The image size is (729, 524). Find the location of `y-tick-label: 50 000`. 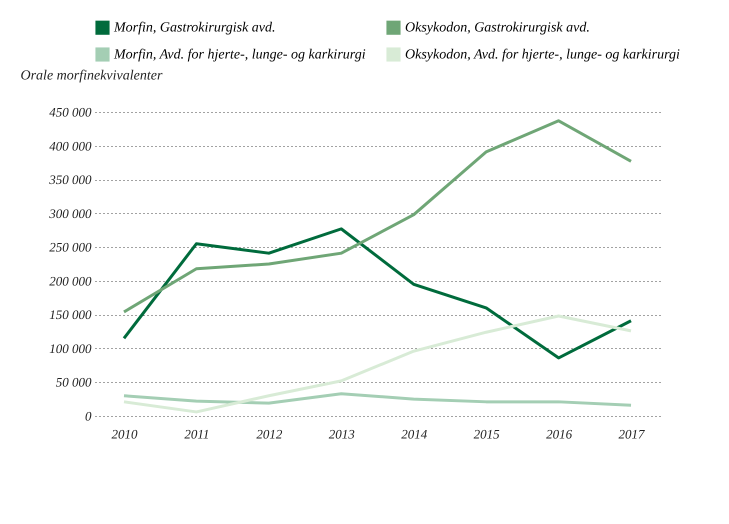

y-tick-label: 50 000 is located at coordinates (74, 382).